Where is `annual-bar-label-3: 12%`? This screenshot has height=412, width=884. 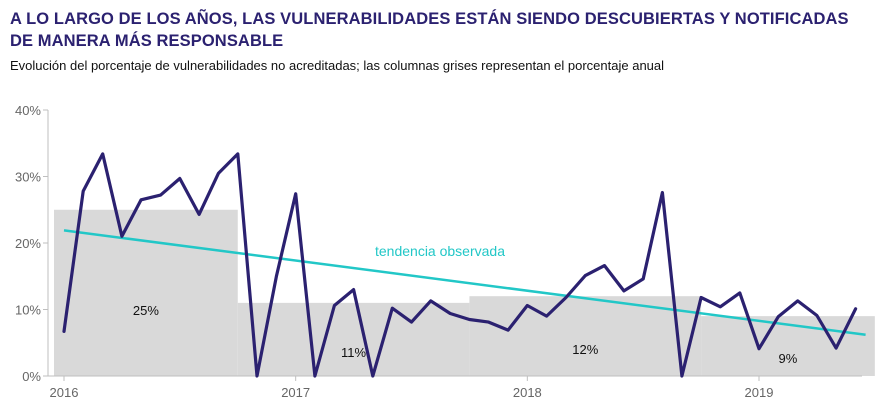
annual-bar-label-3: 12% is located at coordinates (585, 349).